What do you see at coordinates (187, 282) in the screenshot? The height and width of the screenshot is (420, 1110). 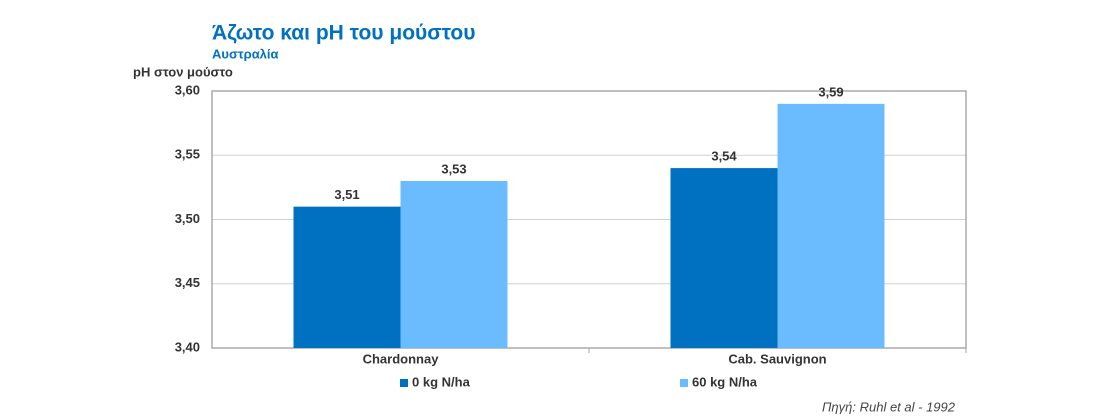 I see `y-tick-label: 3,45` at bounding box center [187, 282].